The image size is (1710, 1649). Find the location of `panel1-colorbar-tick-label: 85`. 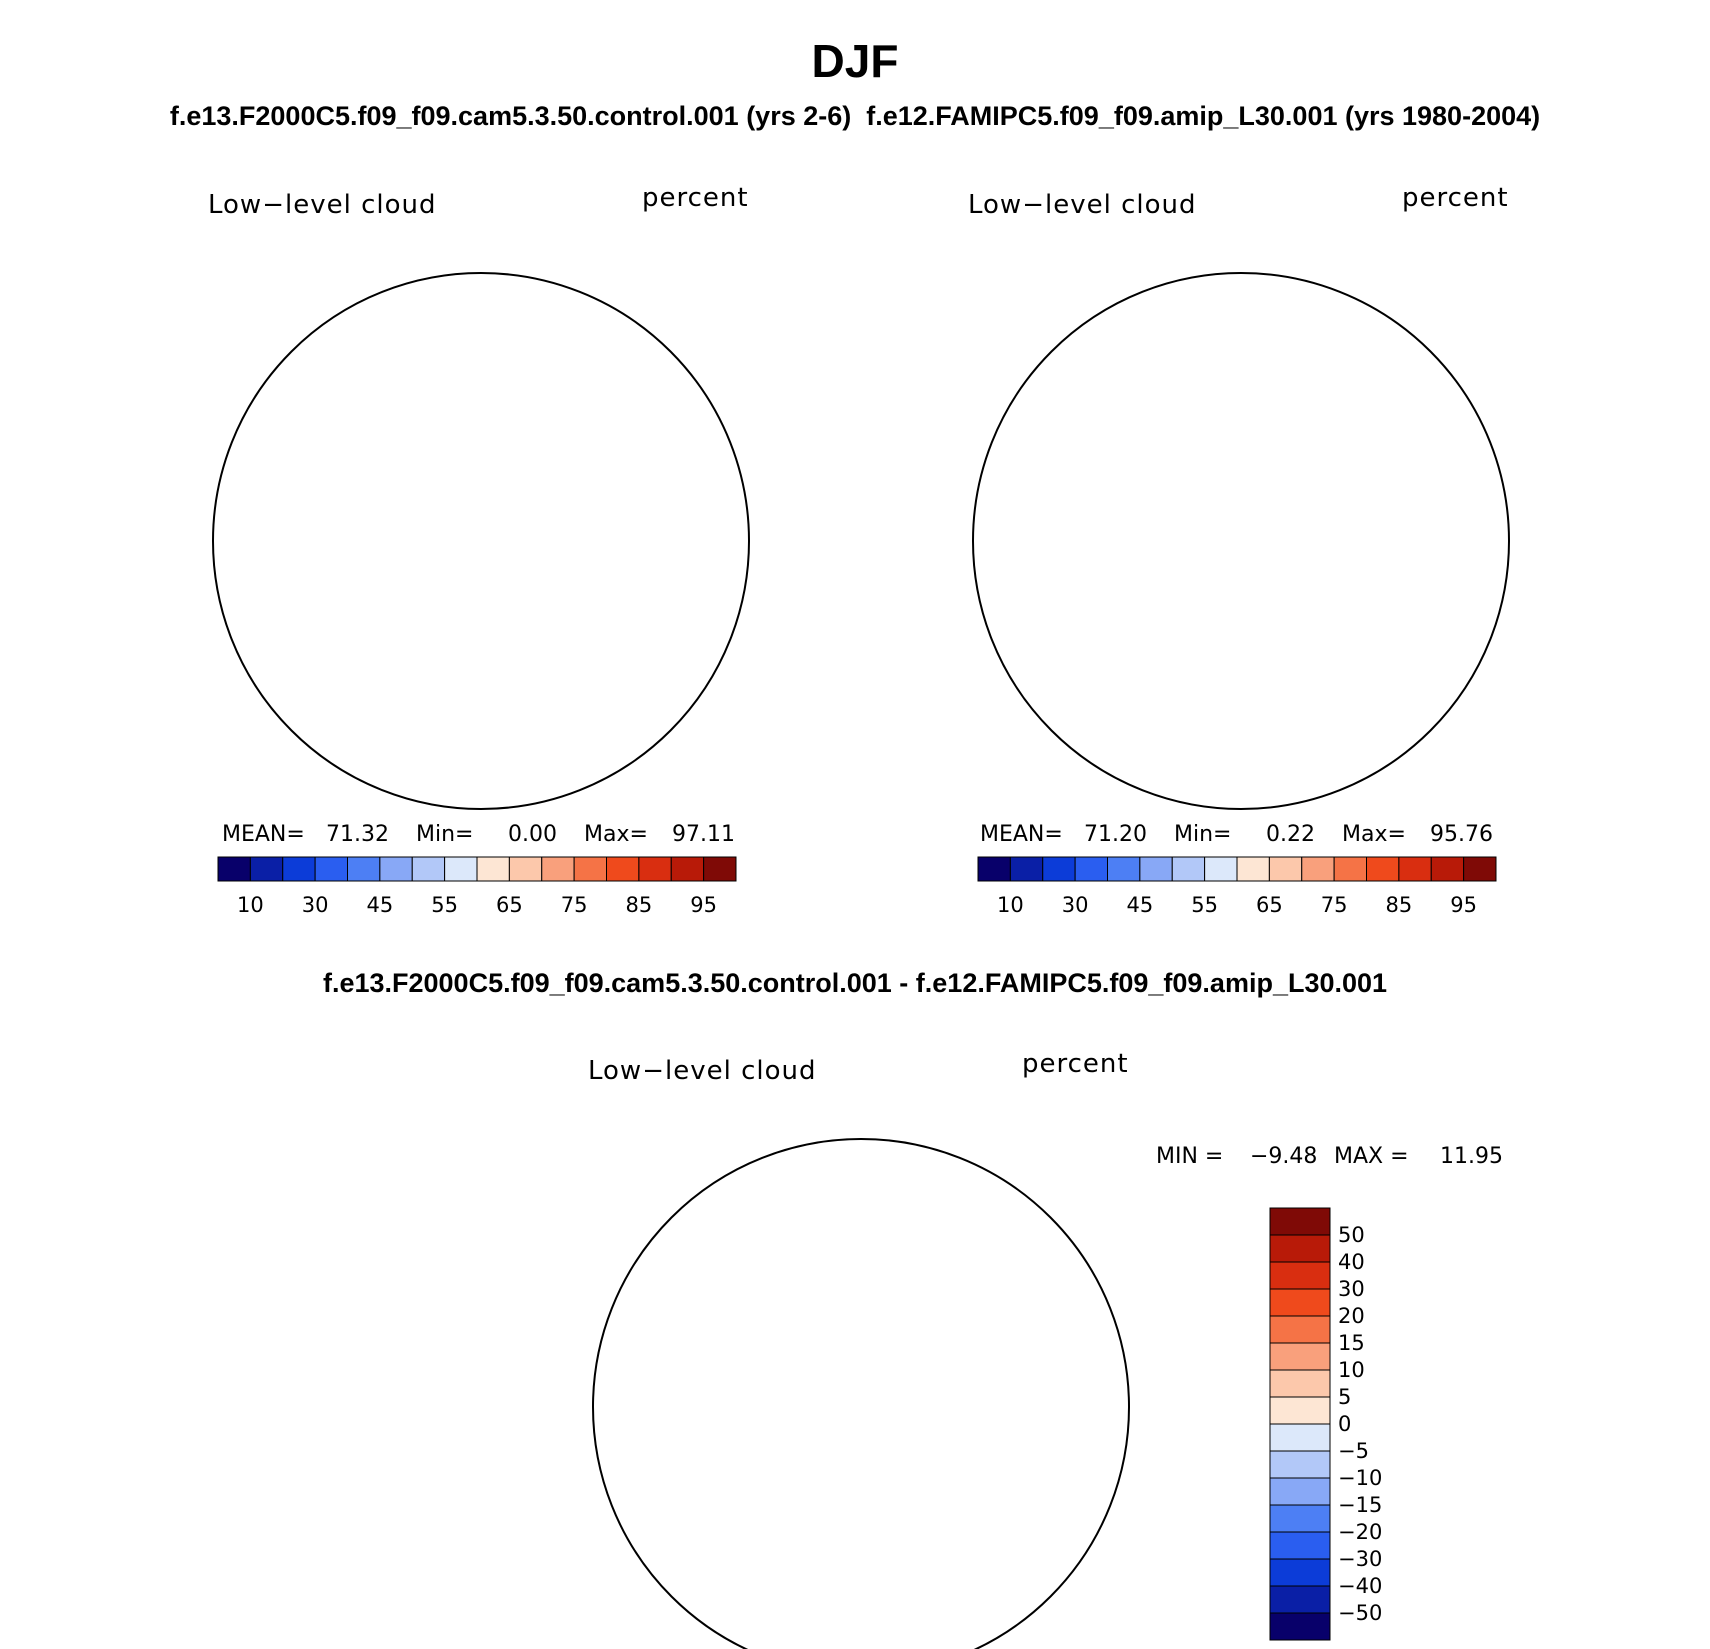

panel1-colorbar-tick-label: 85 is located at coordinates (639, 905).